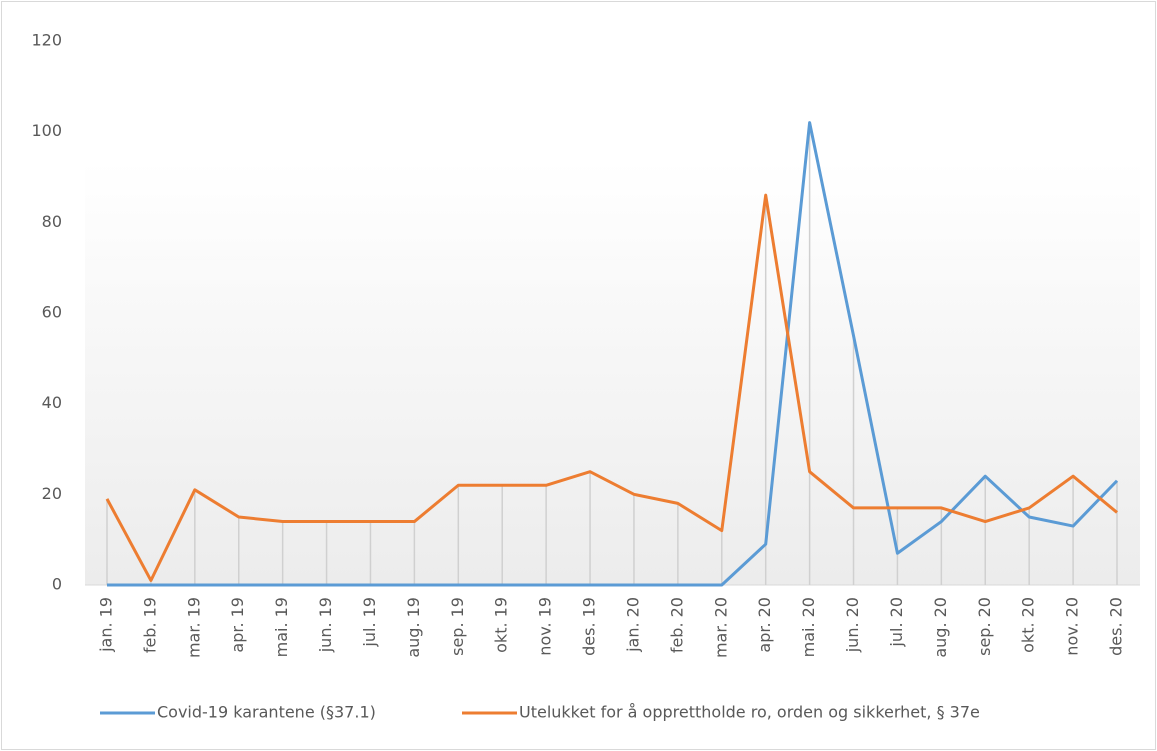  What do you see at coordinates (457, 626) in the screenshot?
I see `x-tick-label: sep. 19` at bounding box center [457, 626].